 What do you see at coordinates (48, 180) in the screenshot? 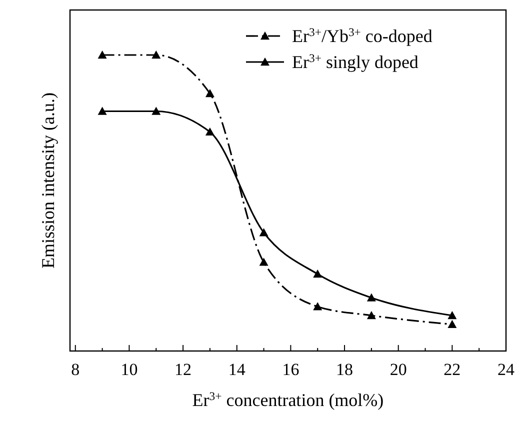
I see `y-axis-title: Emission intensity (a.u.)` at bounding box center [48, 180].